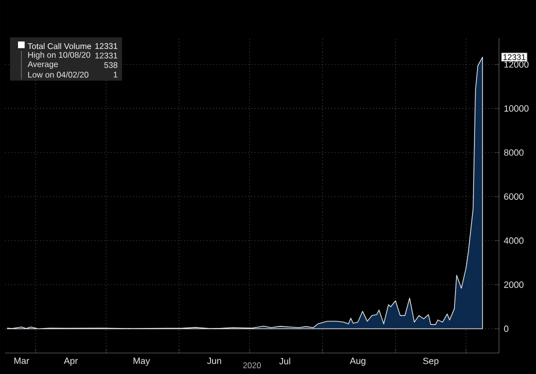 The height and width of the screenshot is (374, 536). What do you see at coordinates (60, 46) in the screenshot?
I see `text: Total Call Volume` at bounding box center [60, 46].